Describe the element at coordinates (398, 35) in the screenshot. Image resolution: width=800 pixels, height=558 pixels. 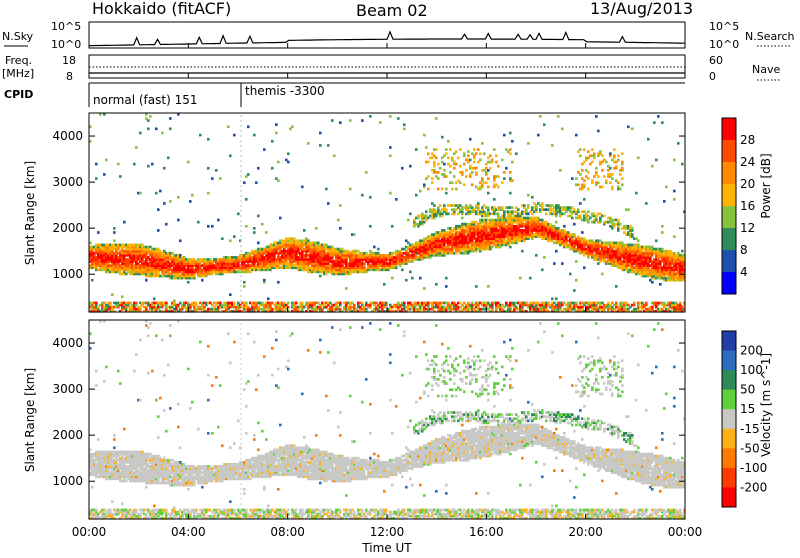
I see `noise-panel: N.Sky 10^5 10^0 10^5 10^0 N.Search` at that location.